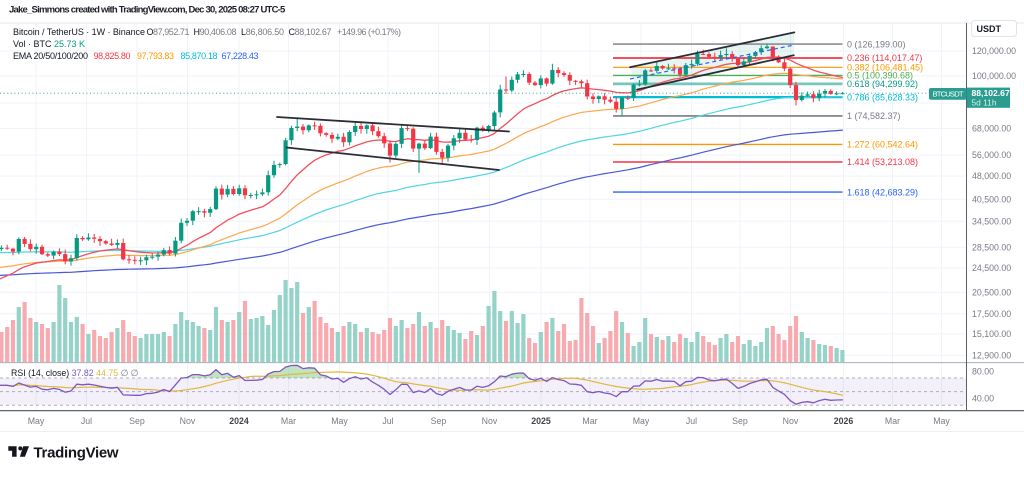  Describe the element at coordinates (262, 32) in the screenshot. I see `svg-text: L86,806.50` at that location.